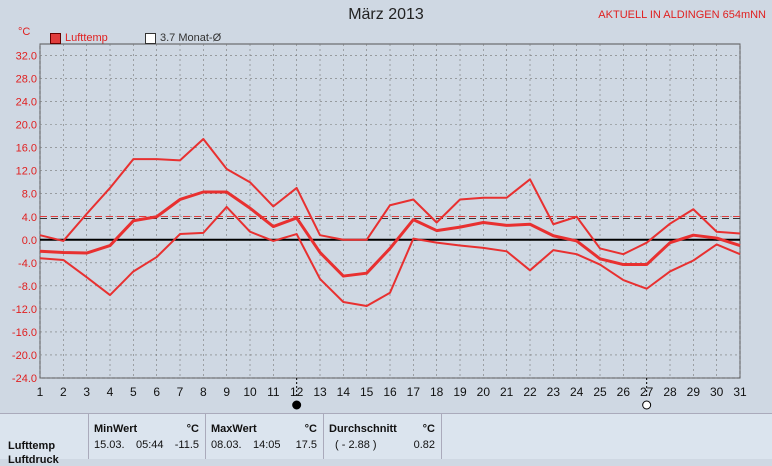  I want to click on x-tick-label: 11, so click(273, 392).